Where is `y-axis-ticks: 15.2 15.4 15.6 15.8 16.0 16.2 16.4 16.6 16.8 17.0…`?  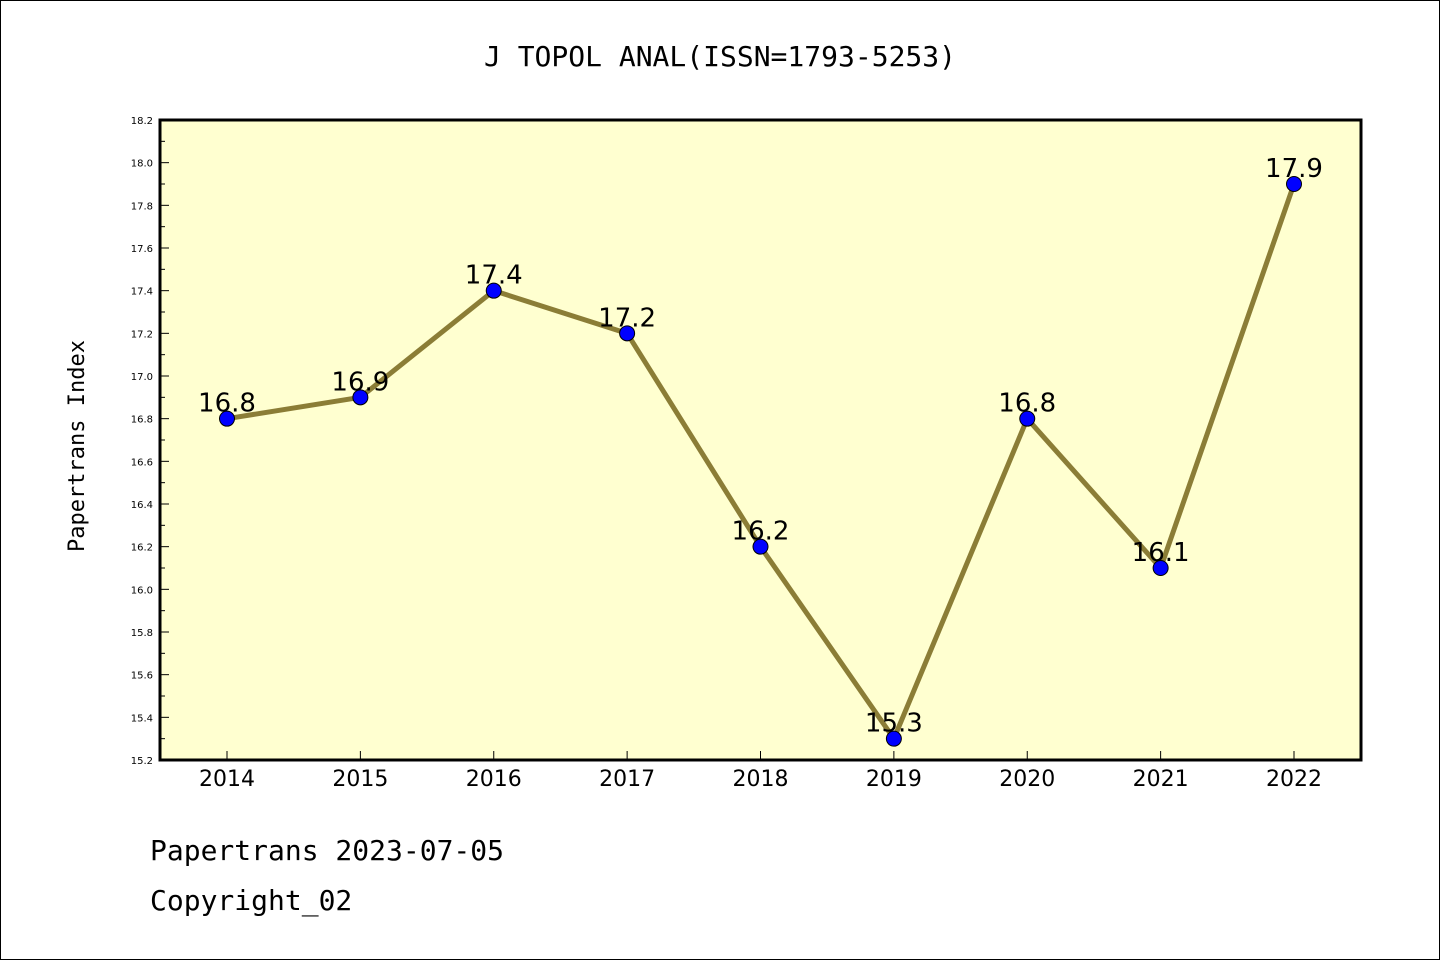 y-axis-ticks: 15.2 15.4 15.6 15.8 16.0 16.2 16.4 16.6 16.8 17.0… is located at coordinates (150, 441).